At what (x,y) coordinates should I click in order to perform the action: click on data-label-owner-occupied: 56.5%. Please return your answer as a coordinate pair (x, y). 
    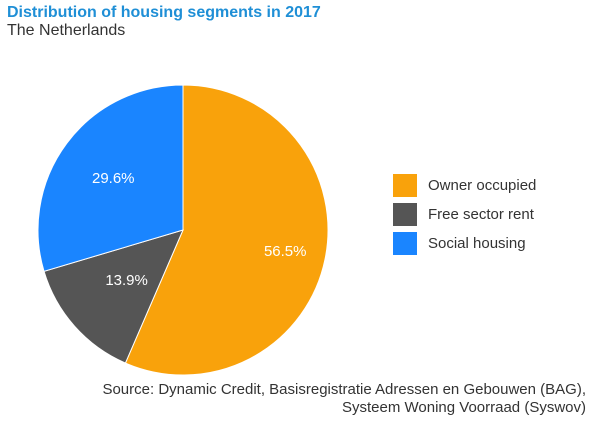
    Looking at the image, I should click on (285, 251).